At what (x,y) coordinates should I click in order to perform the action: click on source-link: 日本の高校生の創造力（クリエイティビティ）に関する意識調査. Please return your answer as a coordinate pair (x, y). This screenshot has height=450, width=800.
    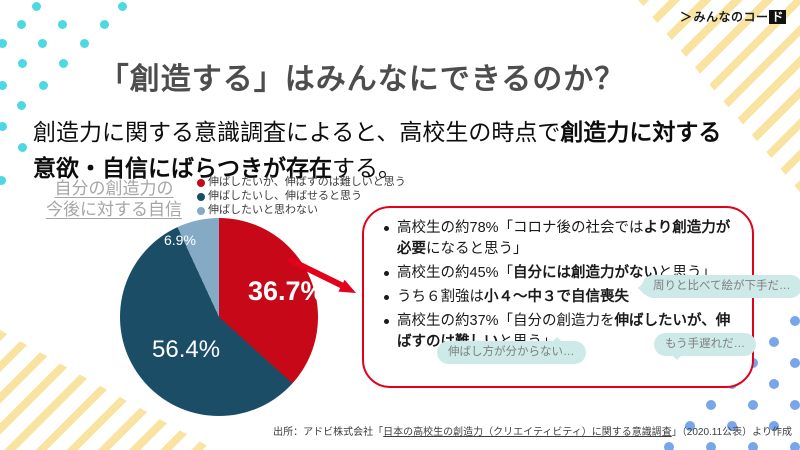
    Looking at the image, I should click on (527, 432).